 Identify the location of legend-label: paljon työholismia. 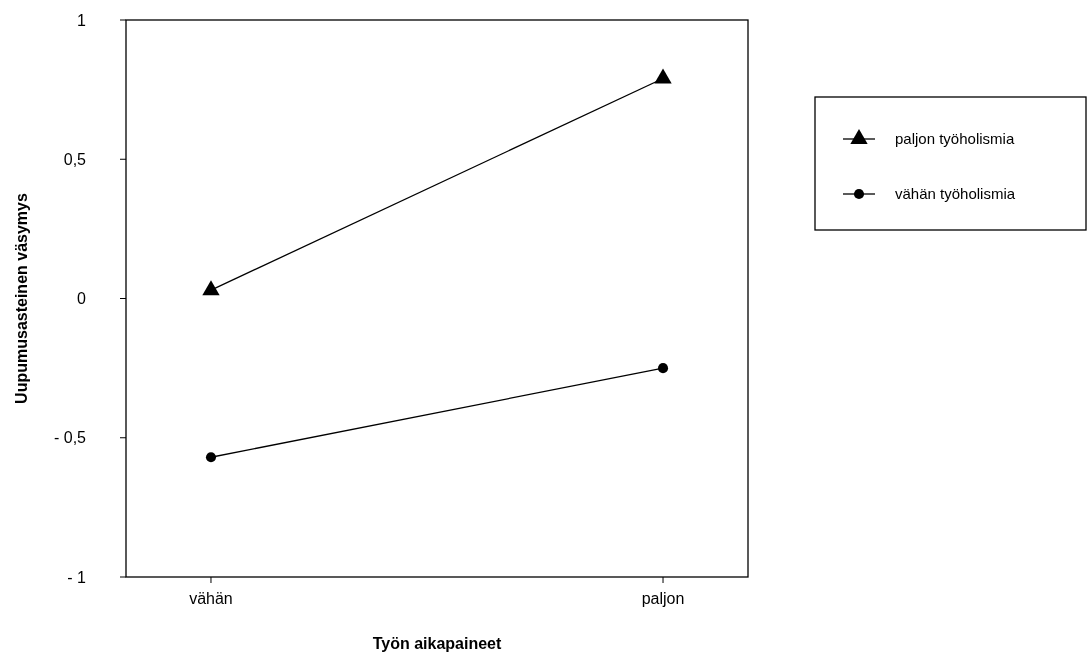
(955, 139).